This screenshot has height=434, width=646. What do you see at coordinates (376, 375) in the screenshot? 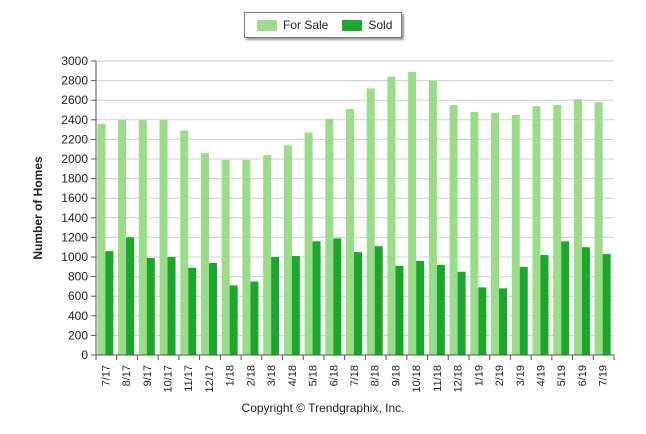
I see `x-tick-label: 8/18` at bounding box center [376, 375].